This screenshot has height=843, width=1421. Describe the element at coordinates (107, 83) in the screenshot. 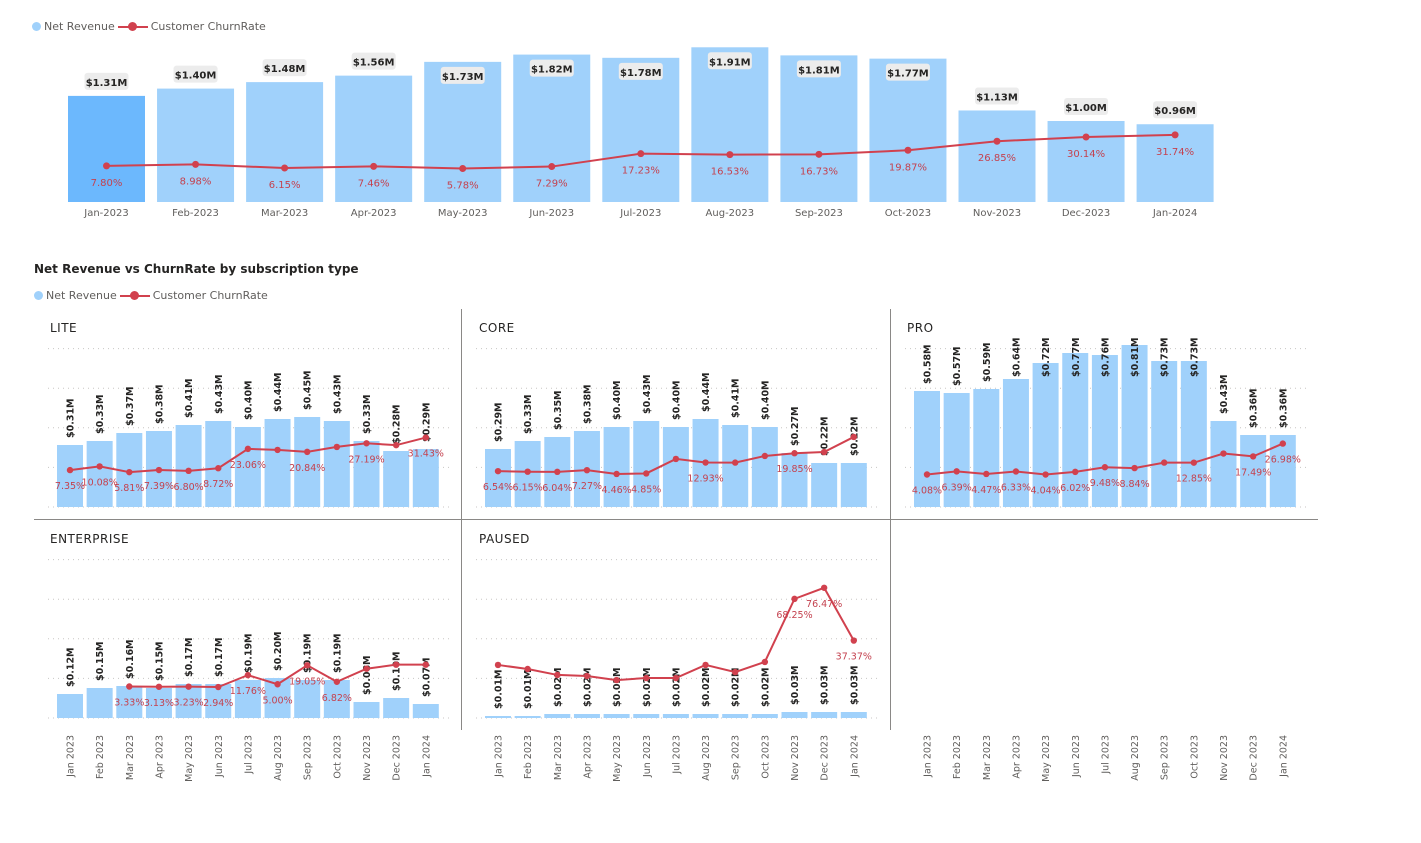

I see `revenue-data-label: $1.31M` at that location.